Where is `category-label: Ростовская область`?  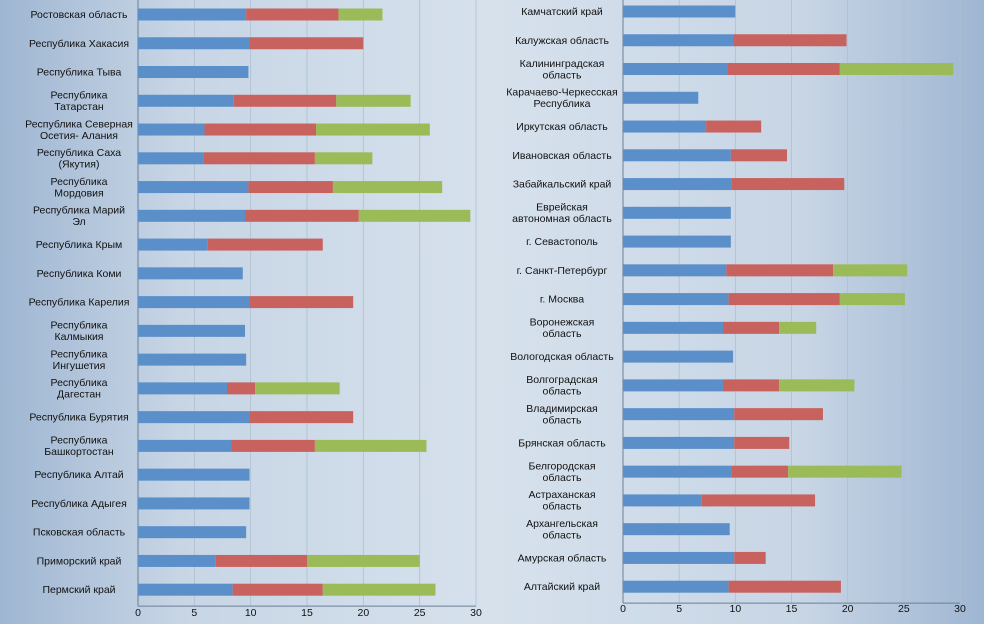 category-label: Ростовская область is located at coordinates (79, 15).